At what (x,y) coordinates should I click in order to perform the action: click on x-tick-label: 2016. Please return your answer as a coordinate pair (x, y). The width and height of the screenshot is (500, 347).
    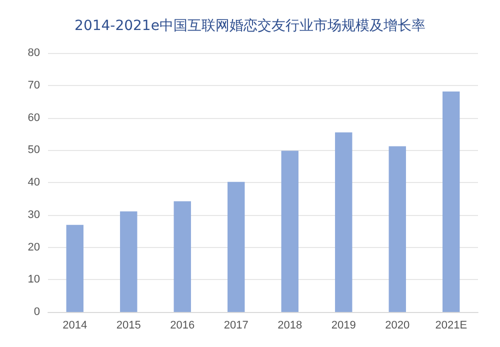
    Looking at the image, I should click on (182, 326).